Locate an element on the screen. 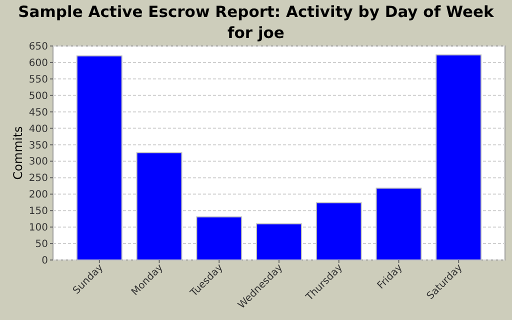 This screenshot has height=320, width=512. y-tick-label: 450 is located at coordinates (38, 112).